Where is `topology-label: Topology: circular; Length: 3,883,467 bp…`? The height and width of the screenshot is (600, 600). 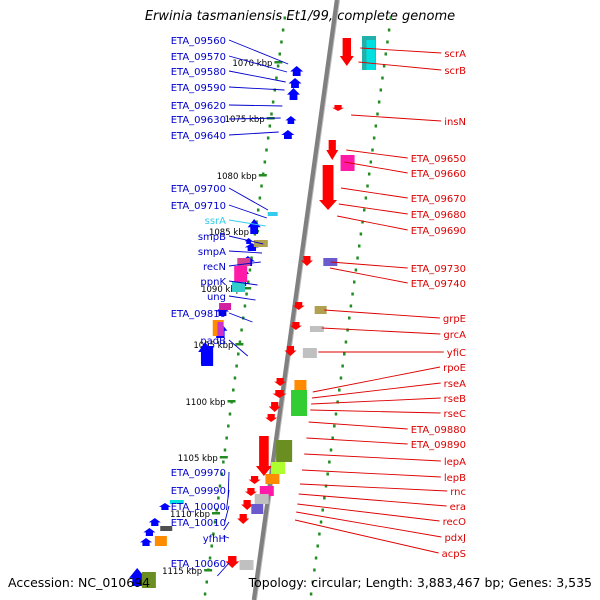
topology-label: Topology: circular; Length: 3,883,467 bp… is located at coordinates (420, 582).